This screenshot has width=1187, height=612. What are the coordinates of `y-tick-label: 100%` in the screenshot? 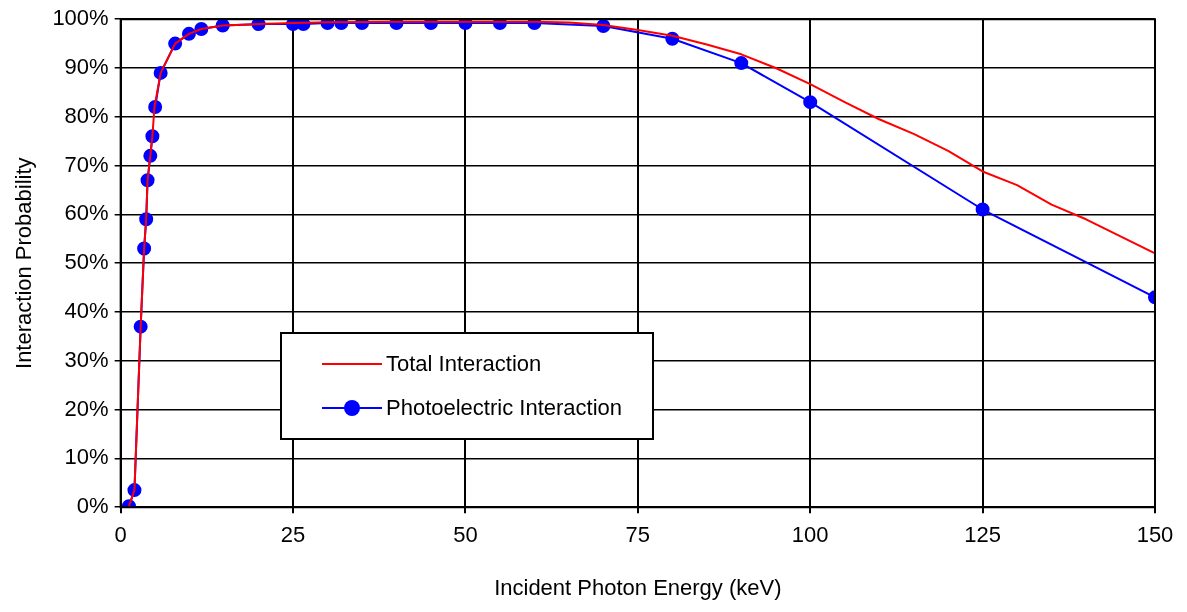 It's located at (80, 18).